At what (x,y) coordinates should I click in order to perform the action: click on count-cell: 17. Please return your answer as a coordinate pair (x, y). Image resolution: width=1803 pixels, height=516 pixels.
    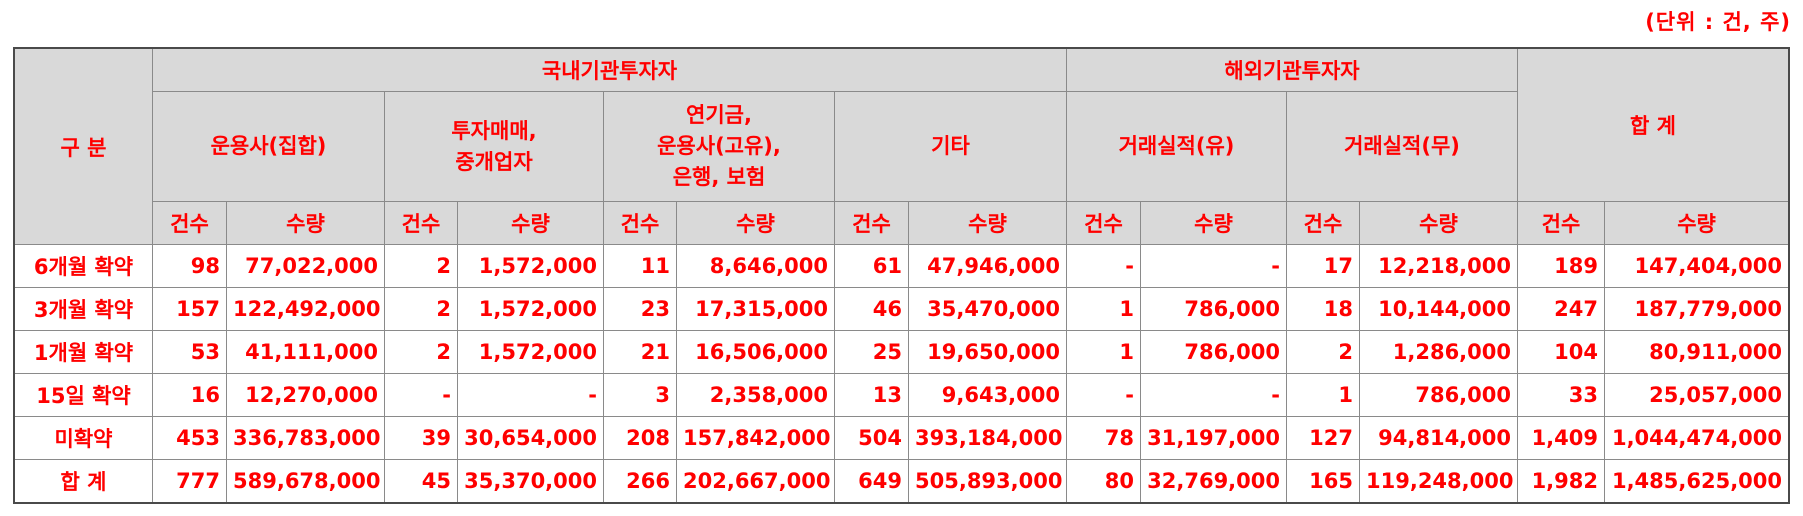
    Looking at the image, I should click on (1323, 266).